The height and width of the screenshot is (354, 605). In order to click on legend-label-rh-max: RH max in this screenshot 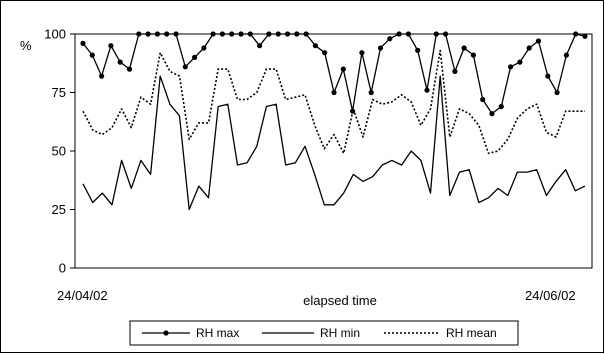, I will do `click(217, 333)`.